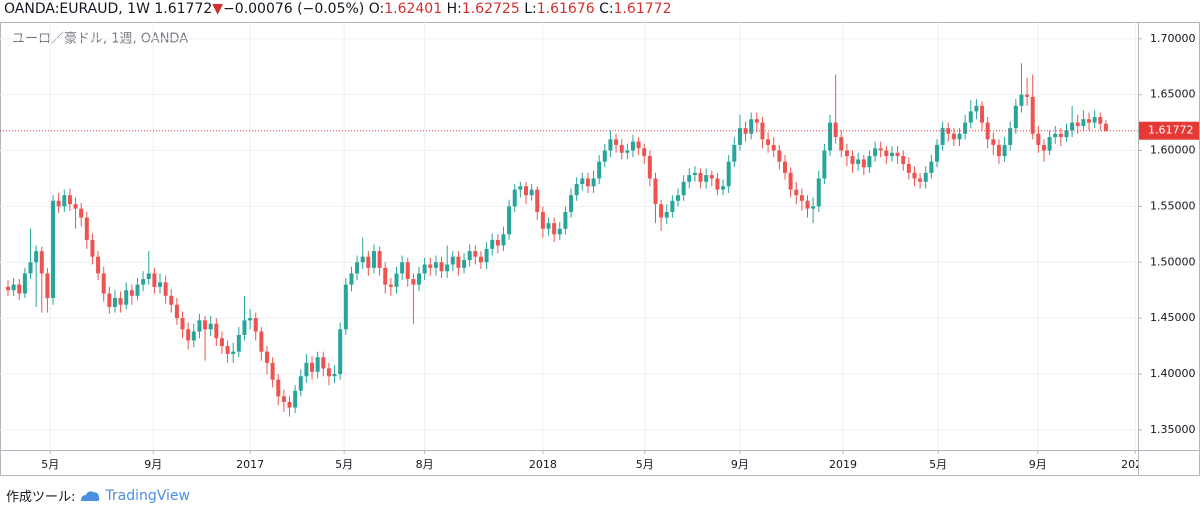  Describe the element at coordinates (41, 497) in the screenshot. I see `made-with: 作成ツール:` at that location.